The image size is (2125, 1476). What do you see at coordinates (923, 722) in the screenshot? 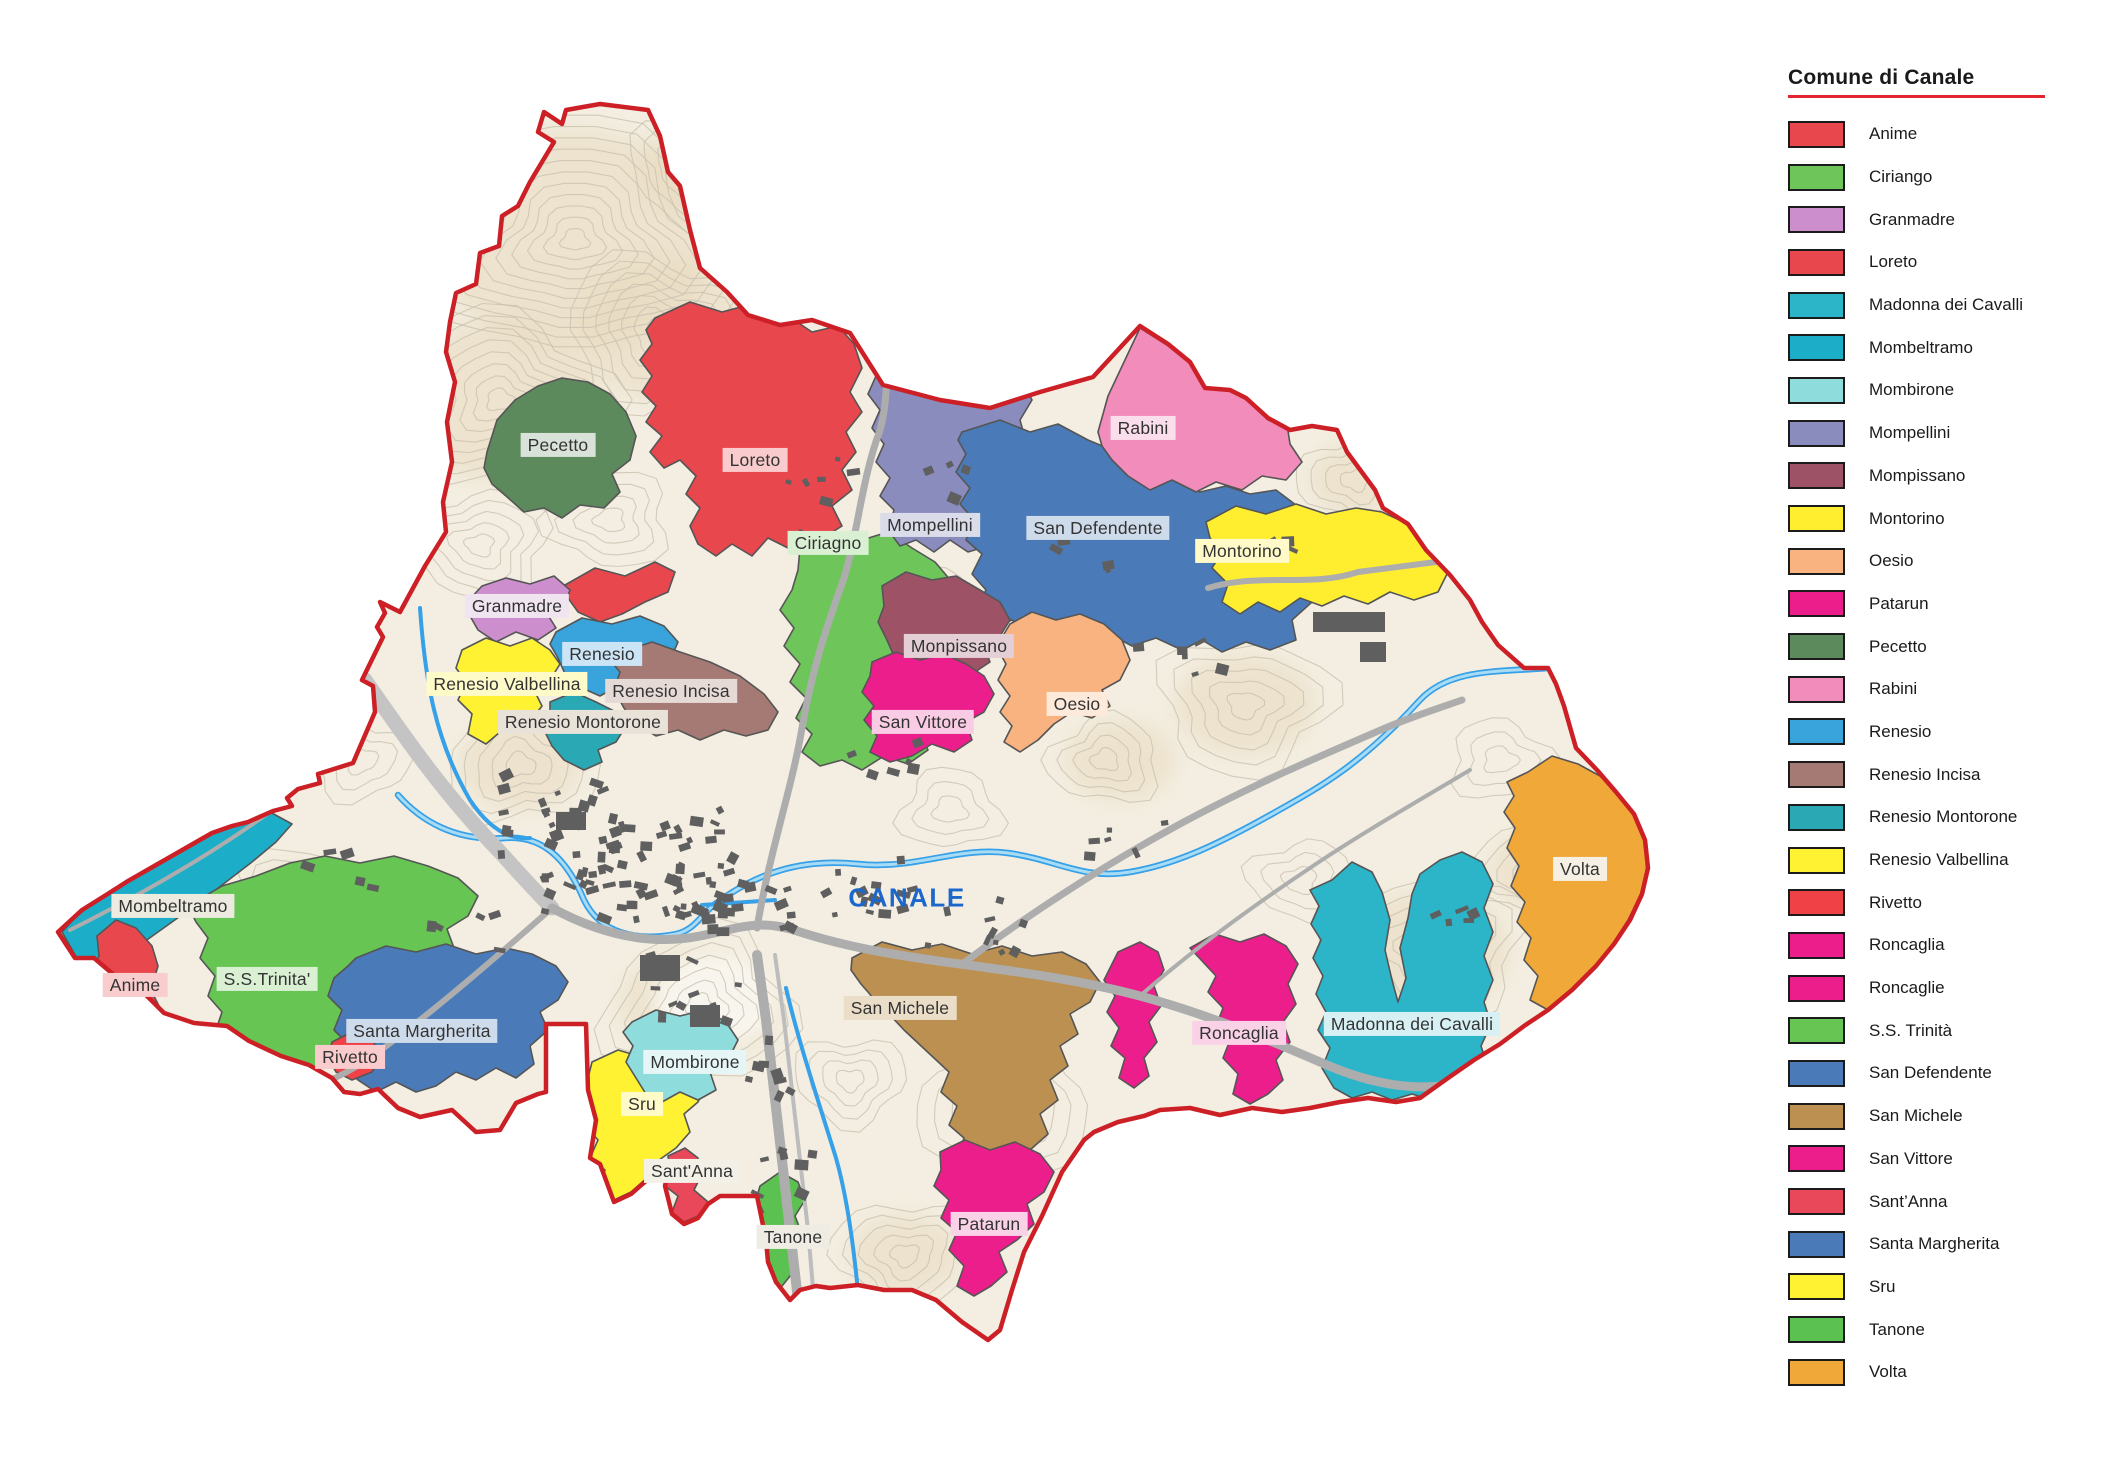
I see `region-label-san-vittore: San Vittore` at bounding box center [923, 722].